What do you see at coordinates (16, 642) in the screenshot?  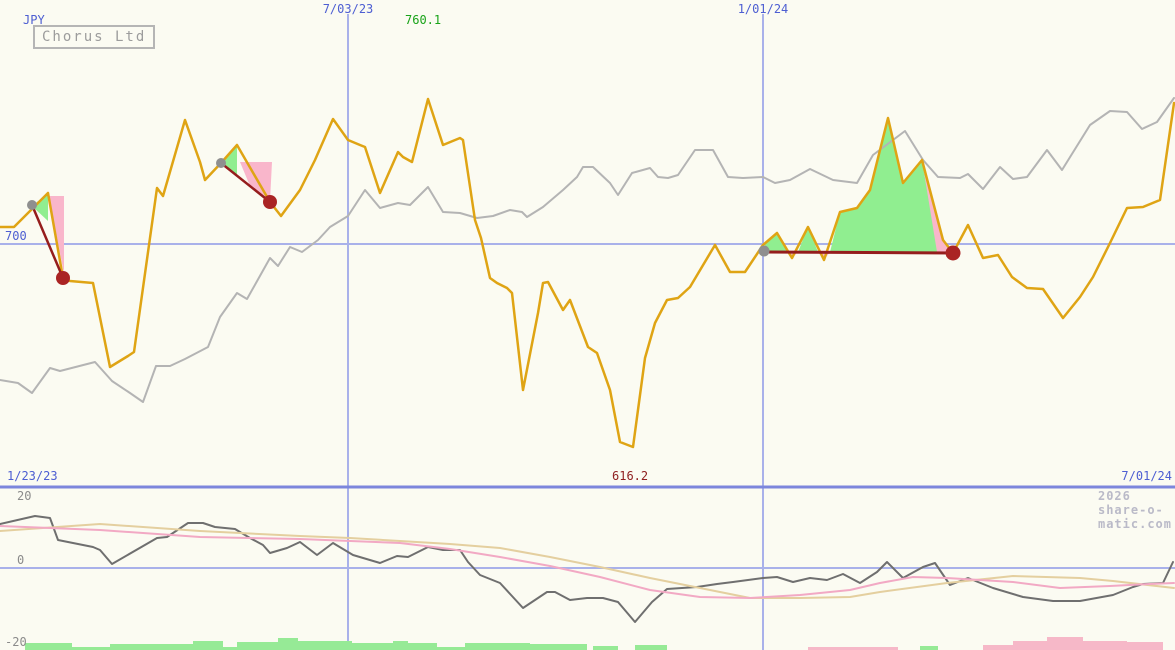 I see `indicator-label-neg20: -20` at bounding box center [16, 642].